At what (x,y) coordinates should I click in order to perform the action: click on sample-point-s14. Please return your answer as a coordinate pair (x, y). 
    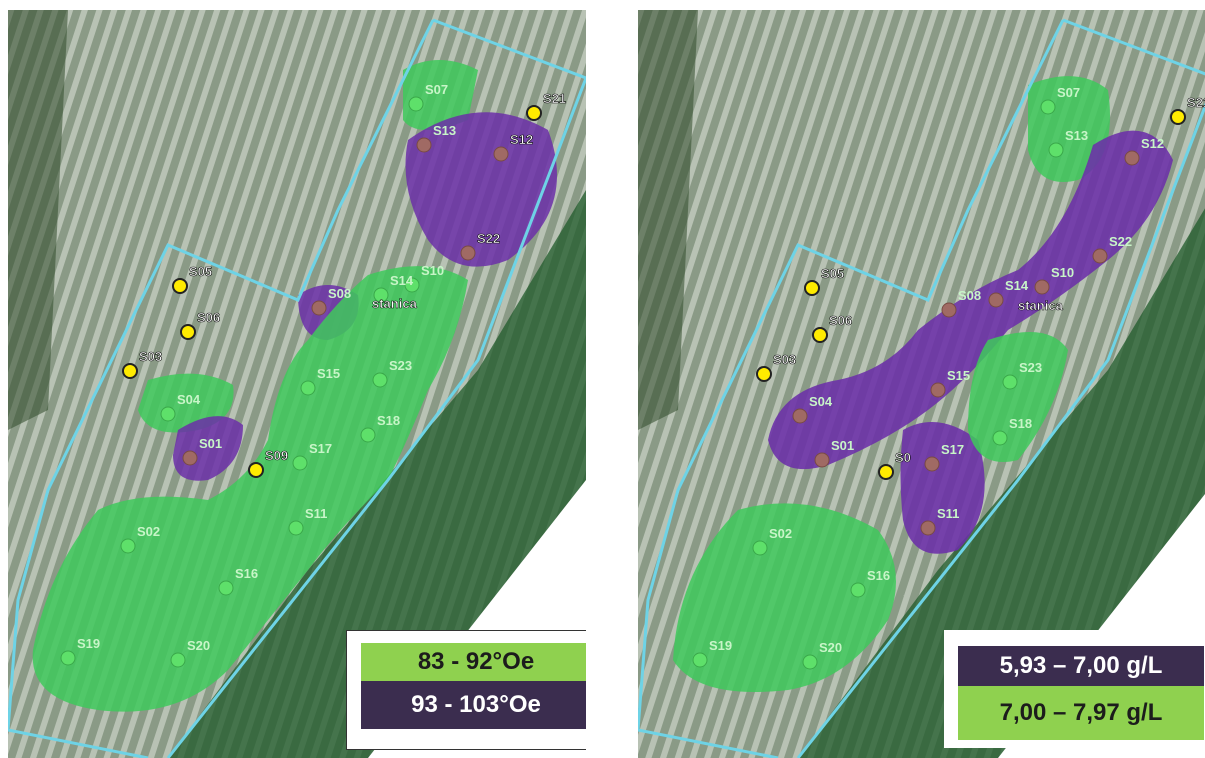
    Looking at the image, I should click on (381, 295).